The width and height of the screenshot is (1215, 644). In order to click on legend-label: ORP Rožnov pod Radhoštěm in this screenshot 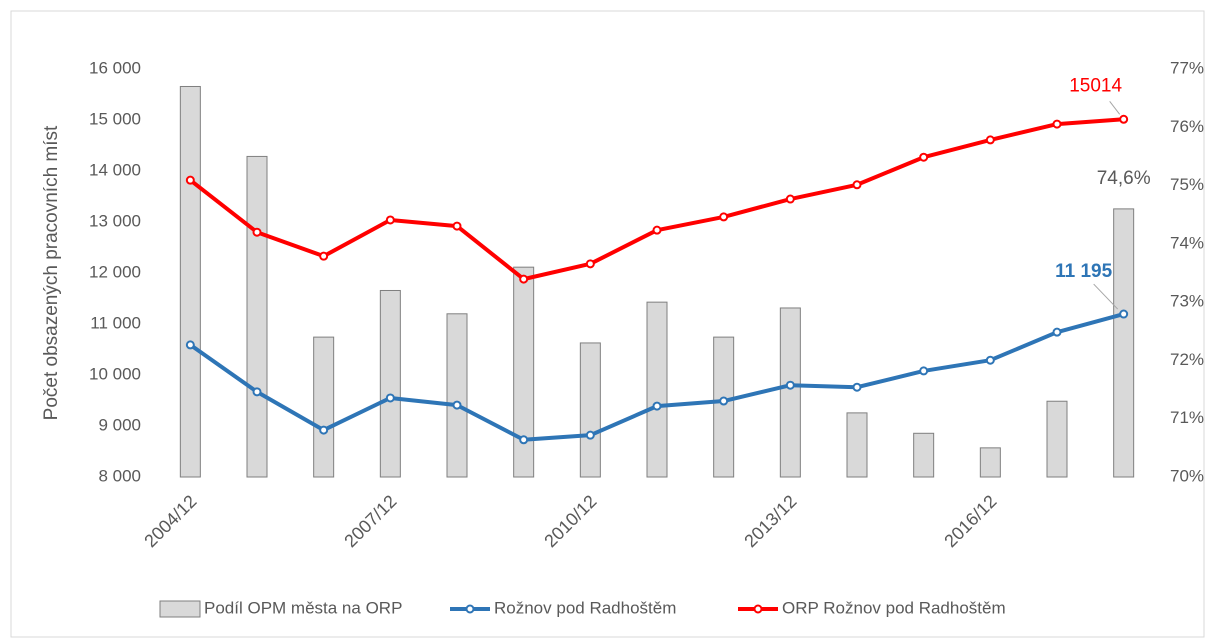, I will do `click(894, 607)`.